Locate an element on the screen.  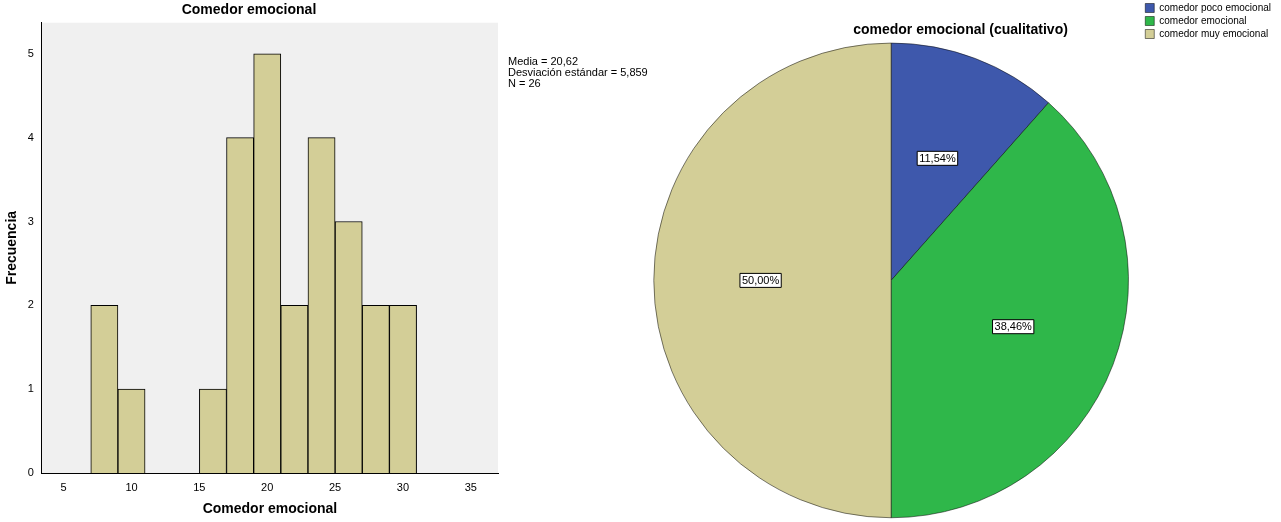
x-tick-label: 35 is located at coordinates (470, 486).